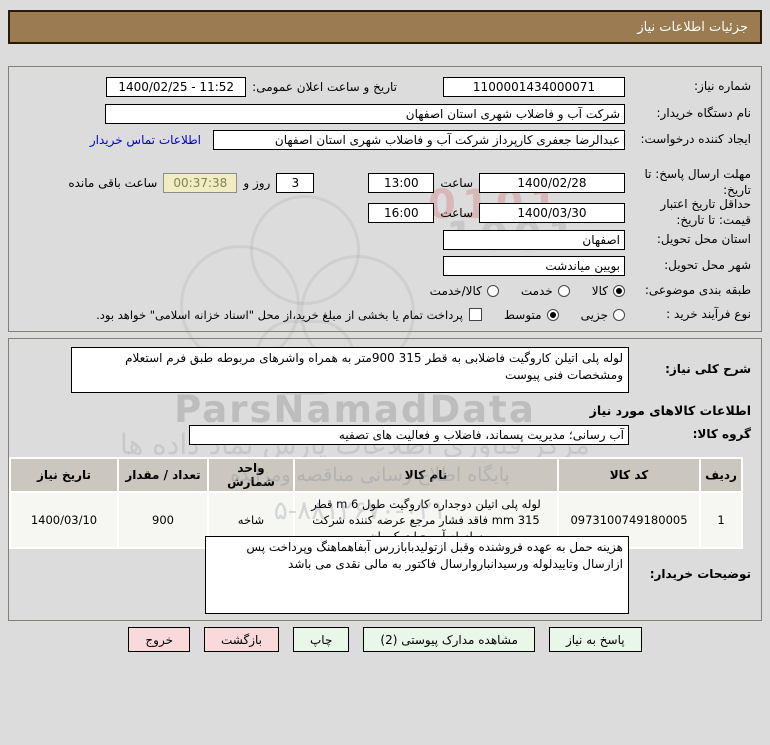 This screenshot has height=745, width=770. What do you see at coordinates (321, 639) in the screenshot?
I see `print-button: چاپ` at bounding box center [321, 639].